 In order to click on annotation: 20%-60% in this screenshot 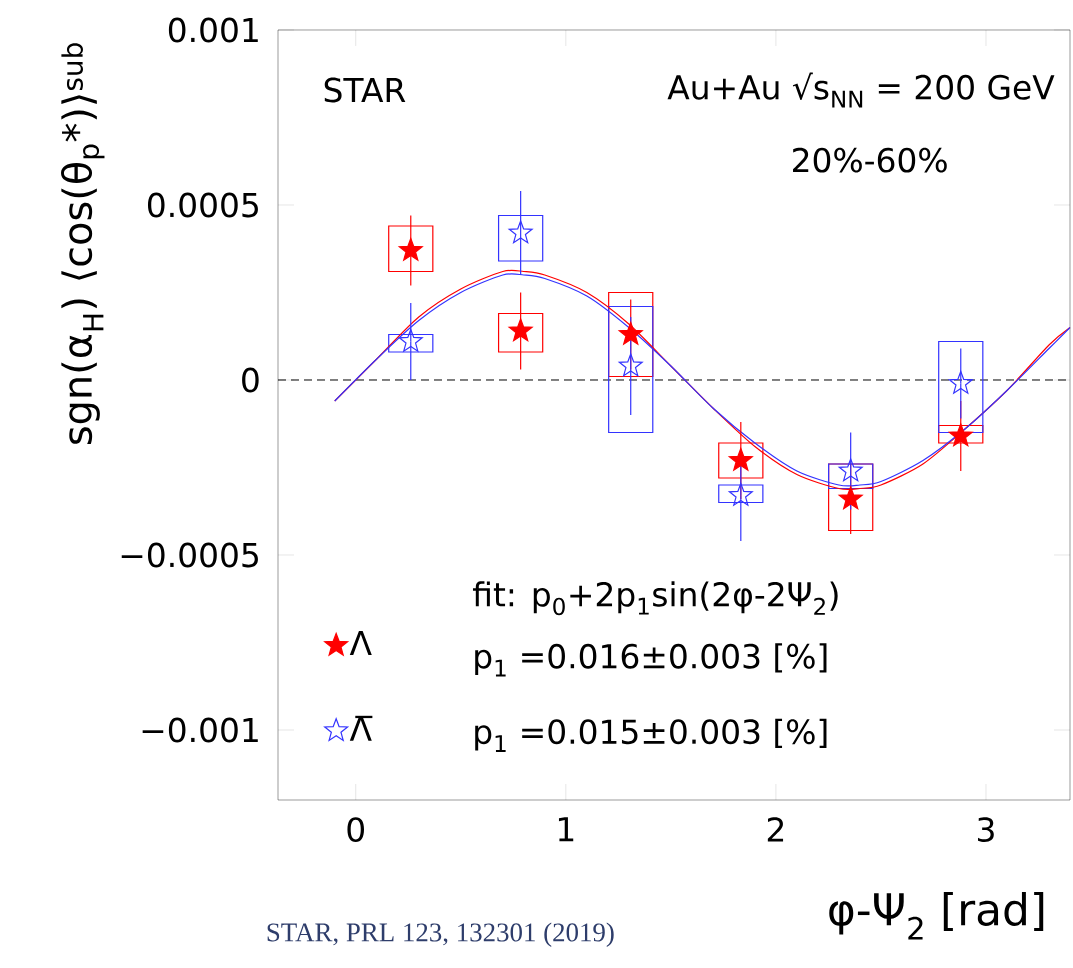, I will do `click(870, 160)`.